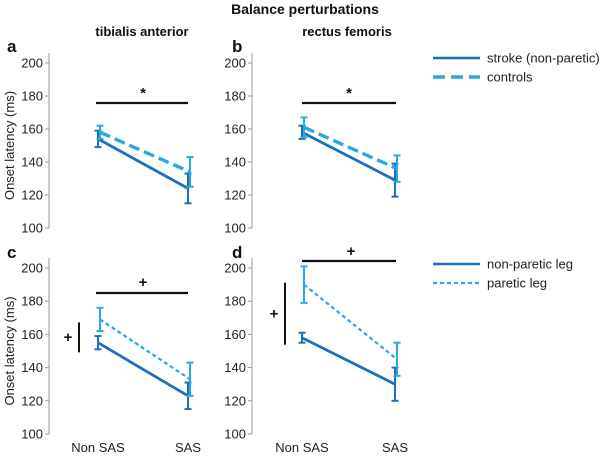 This screenshot has width=600, height=458. Describe the element at coordinates (543, 58) in the screenshot. I see `legend-label: stroke (non-paretic)` at that location.